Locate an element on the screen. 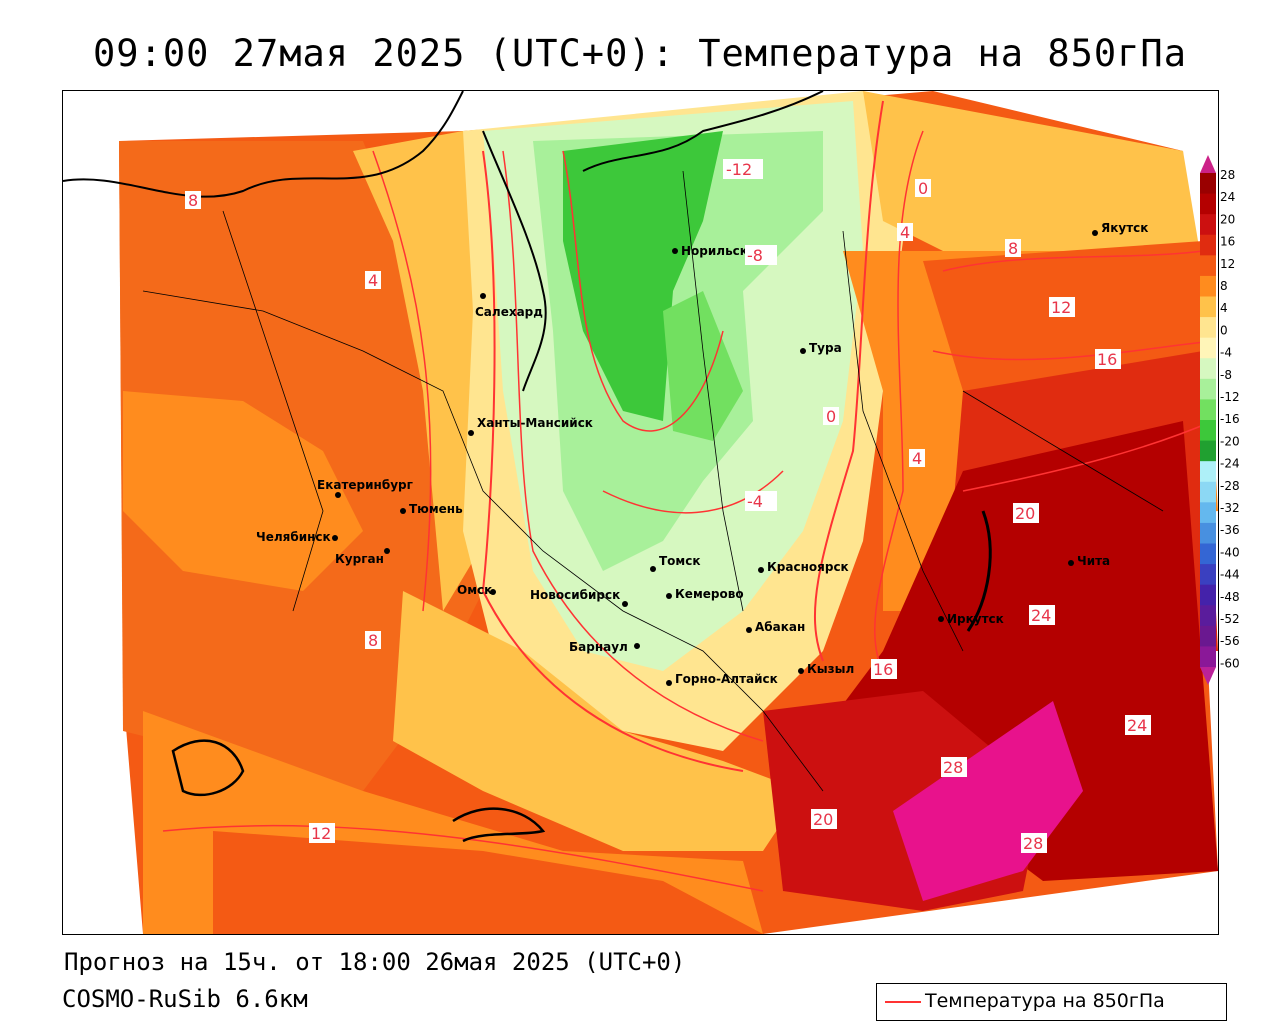  svg-text: Екатеринбург is located at coordinates (365, 485).